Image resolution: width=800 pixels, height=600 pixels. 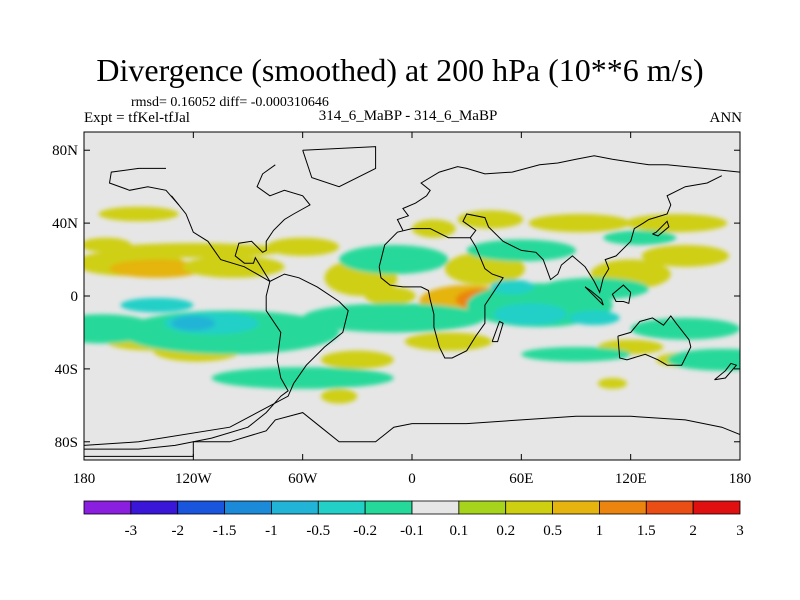 I want to click on colorbar-label: 1.5, so click(x=646, y=531).